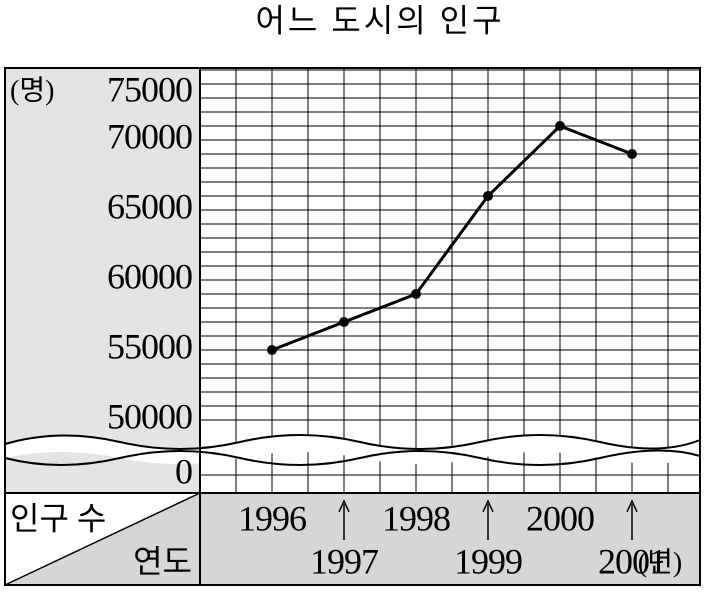 Image resolution: width=705 pixels, height=594 pixels. I want to click on x-tick-label: 1999, so click(488, 561).